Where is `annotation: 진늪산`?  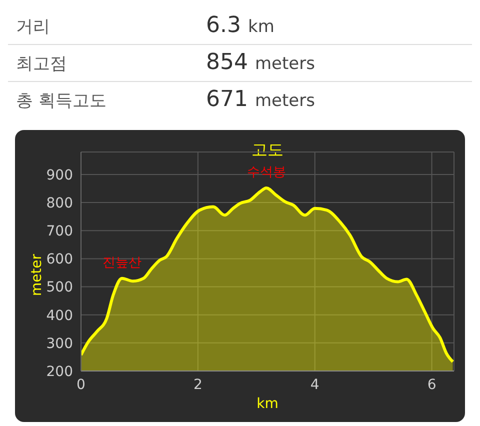 annotation: 진늪산 is located at coordinates (122, 262).